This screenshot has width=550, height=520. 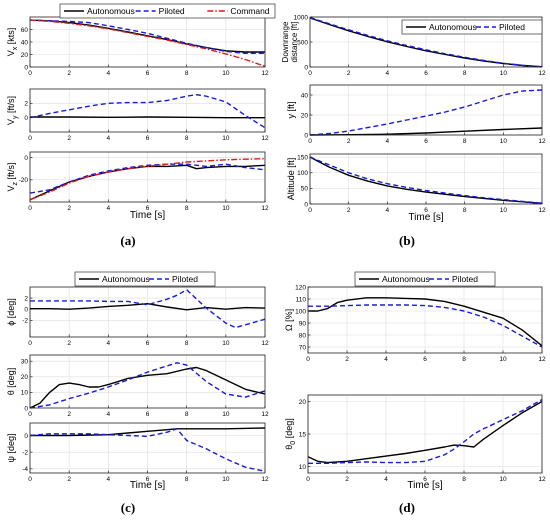 I want to click on panel-a-ytick-label: -20, so click(x=24, y=180).